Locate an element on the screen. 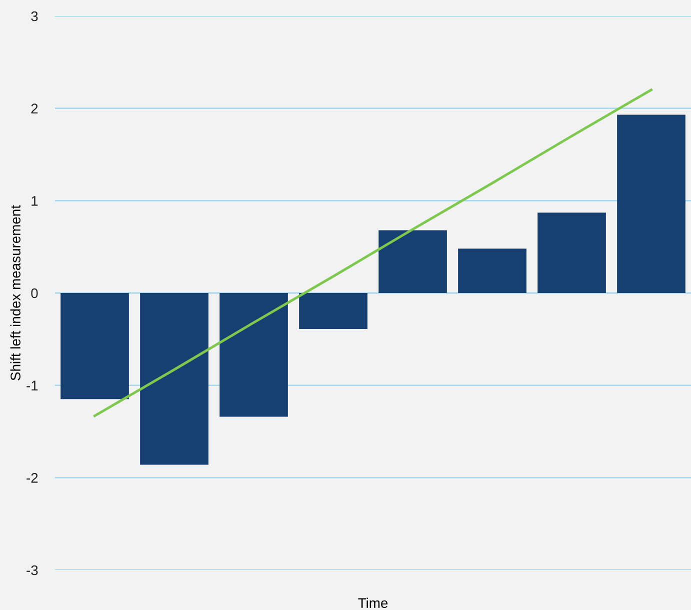 The image size is (691, 610). y-tick-label: -1 is located at coordinates (32, 385).